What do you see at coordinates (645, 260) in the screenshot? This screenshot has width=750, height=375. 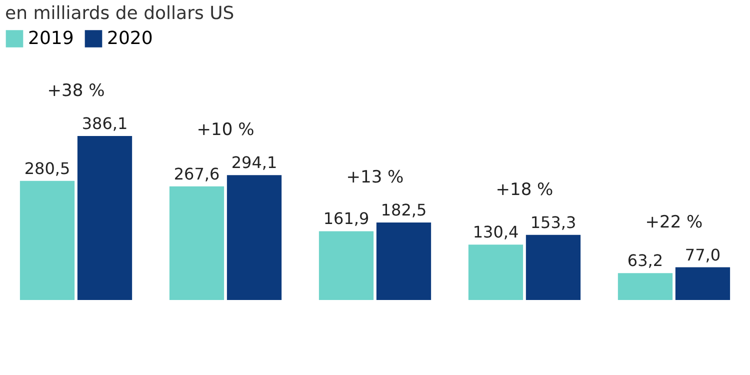 I see `data-label: 63,2` at bounding box center [645, 260].